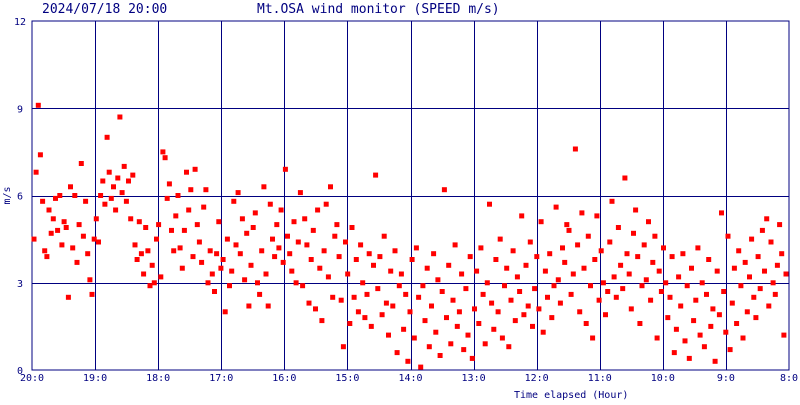  What do you see at coordinates (104, 9) in the screenshot?
I see `chart-datetime: 2024/07/18 20:00` at bounding box center [104, 9].